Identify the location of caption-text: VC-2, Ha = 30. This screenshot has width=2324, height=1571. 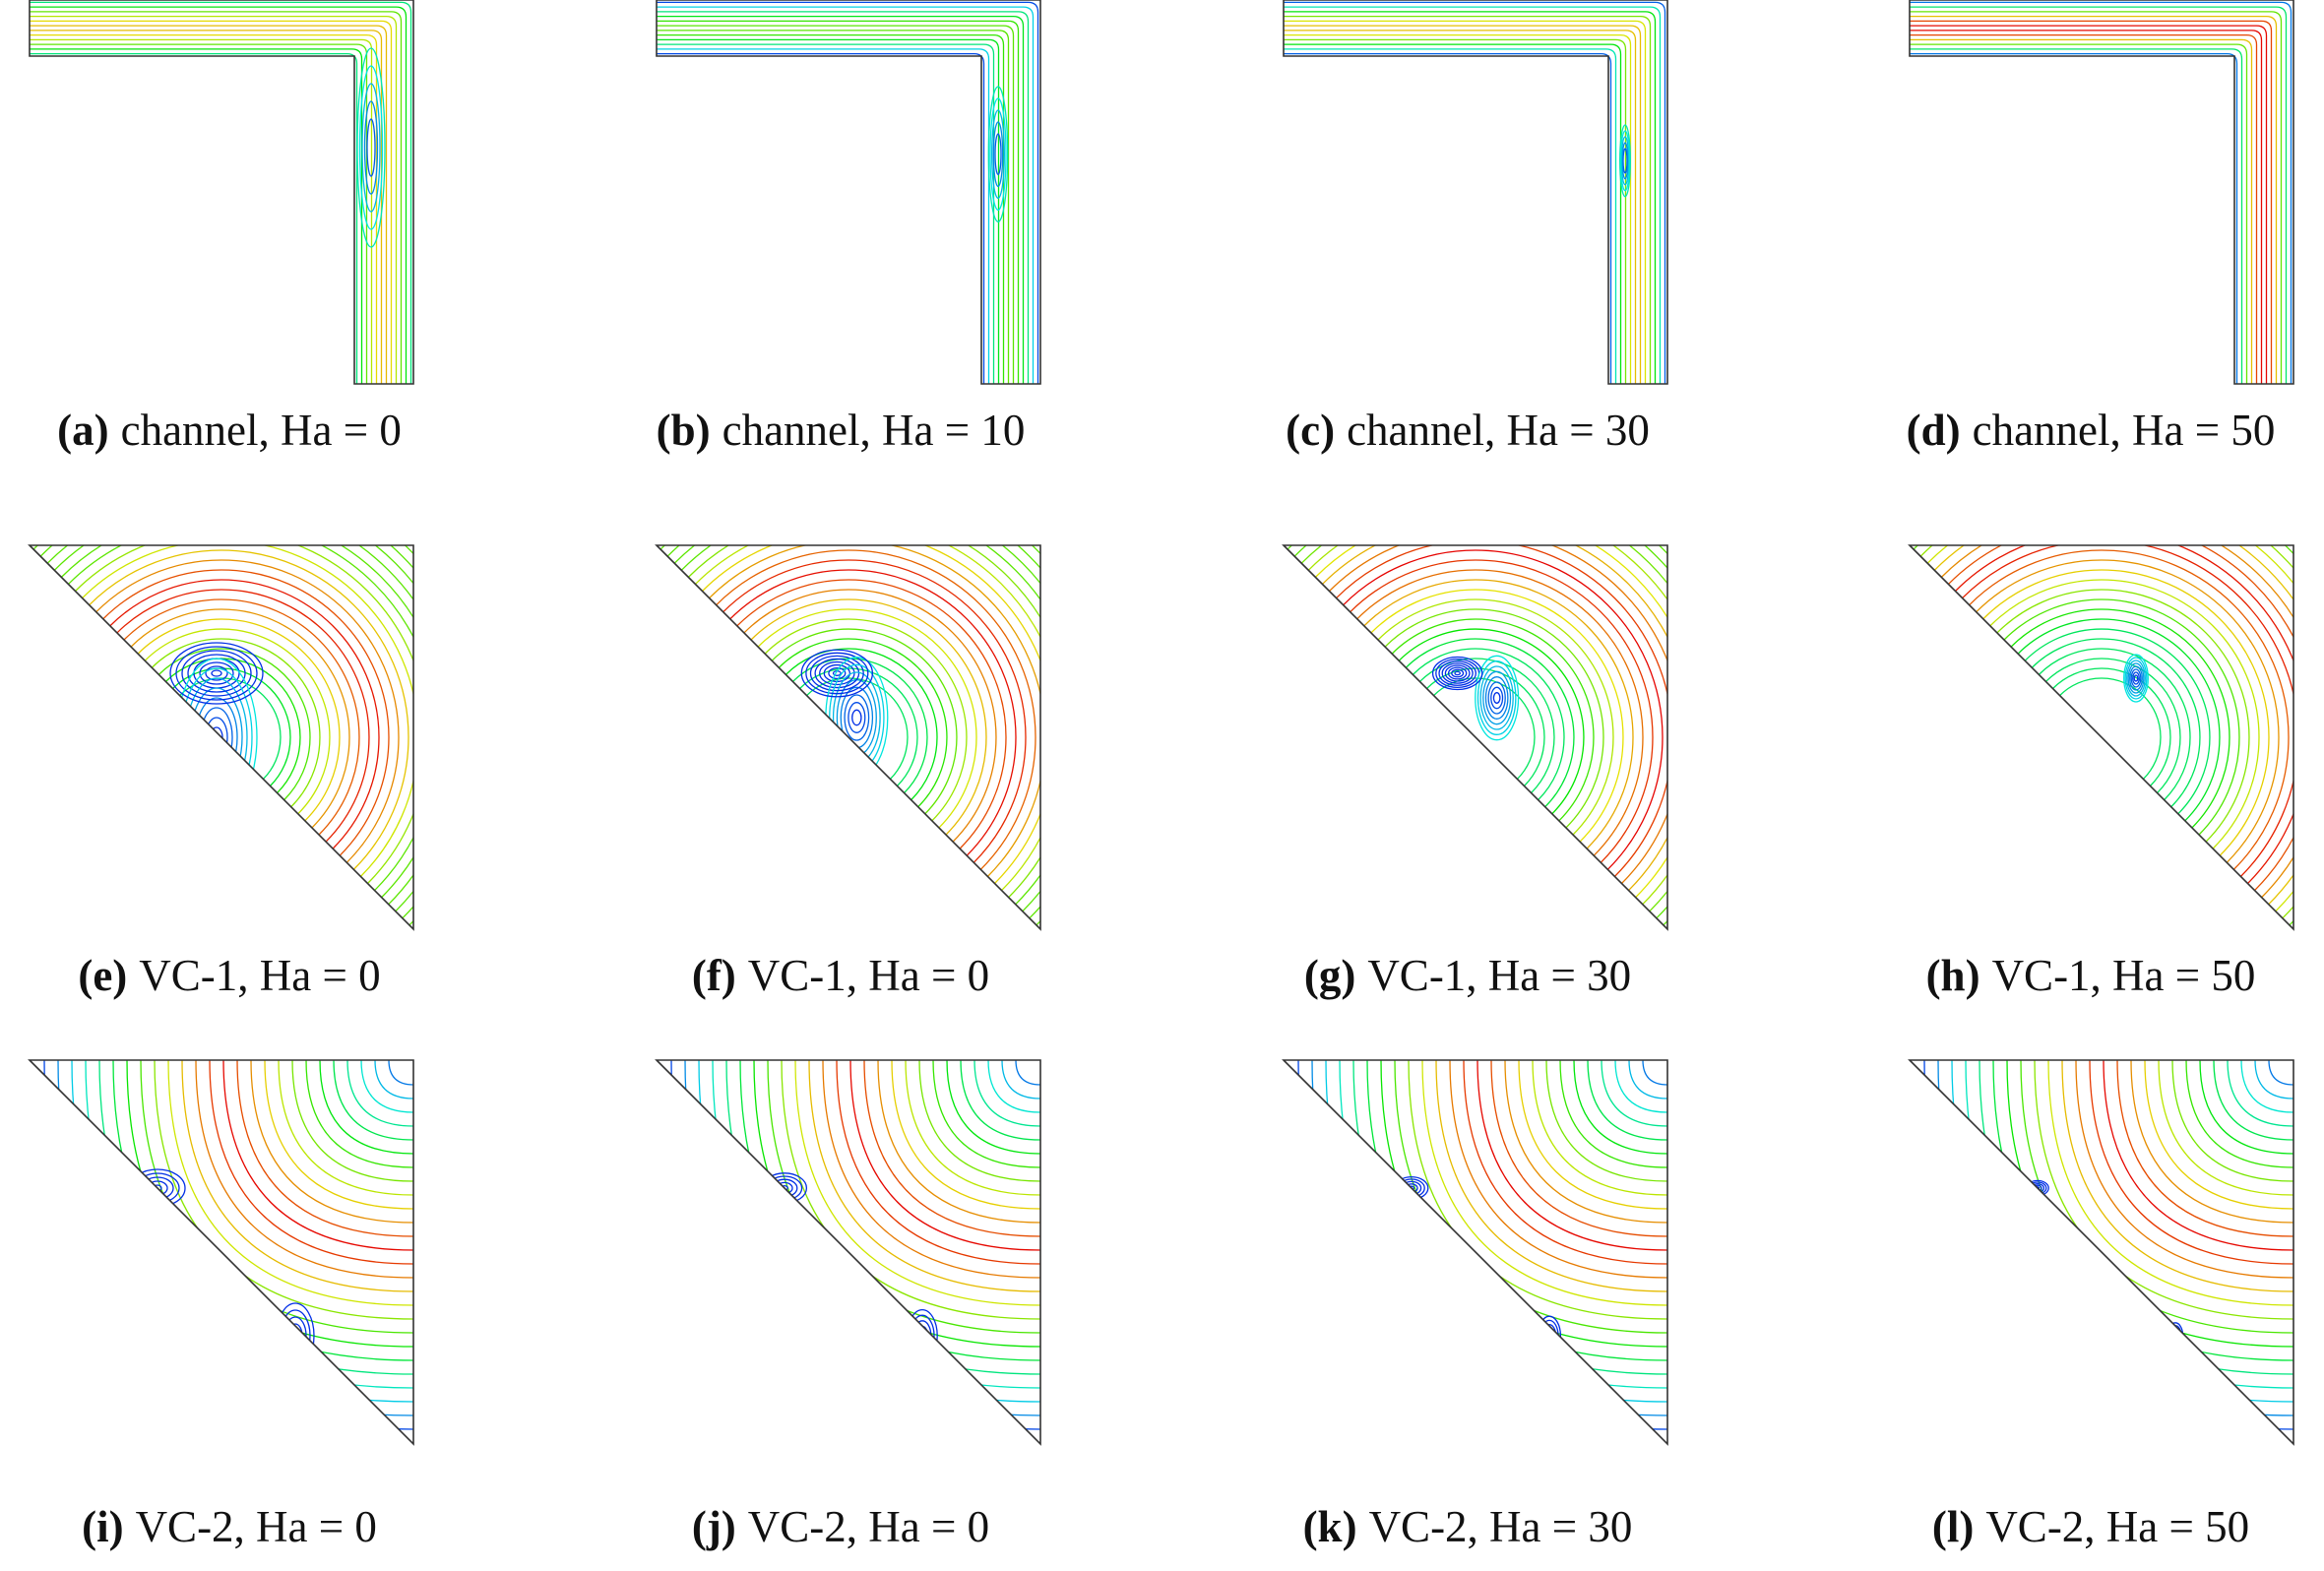
(1501, 1527).